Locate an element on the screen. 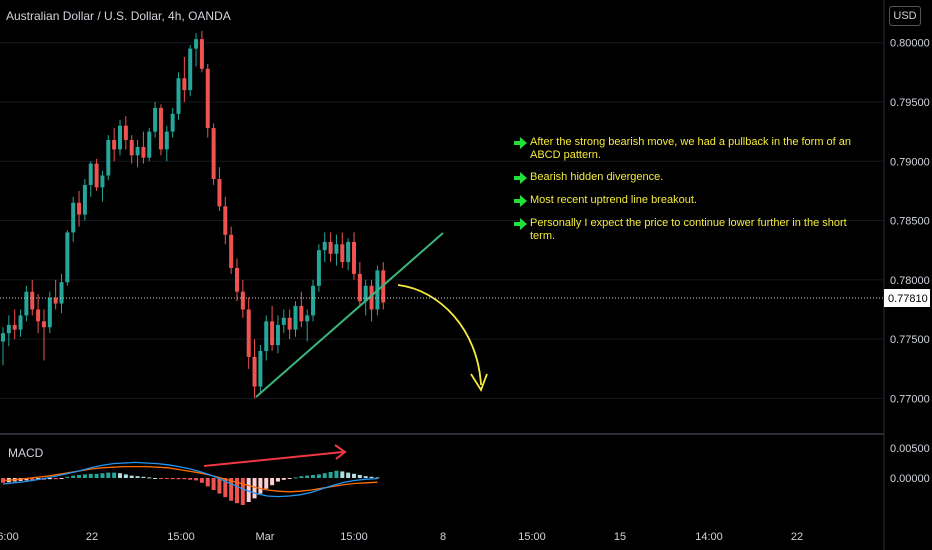  time-tick-label: 15:00 is located at coordinates (532, 537).